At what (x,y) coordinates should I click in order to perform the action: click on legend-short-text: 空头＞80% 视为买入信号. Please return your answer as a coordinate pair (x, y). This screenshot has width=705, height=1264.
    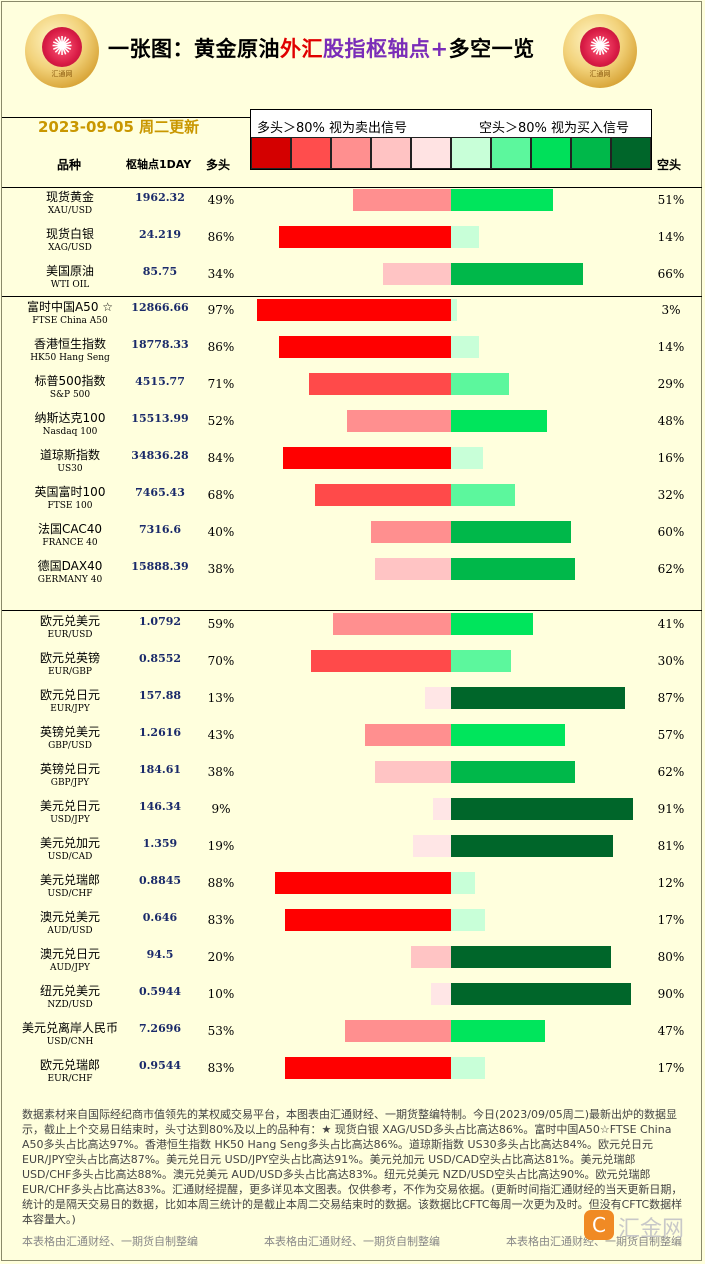
    Looking at the image, I should click on (554, 128).